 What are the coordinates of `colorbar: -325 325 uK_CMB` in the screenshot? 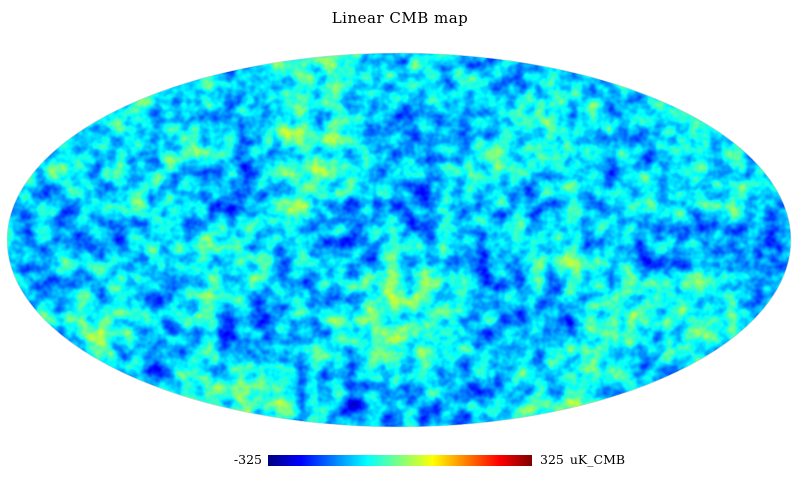 It's located at (400, 460).